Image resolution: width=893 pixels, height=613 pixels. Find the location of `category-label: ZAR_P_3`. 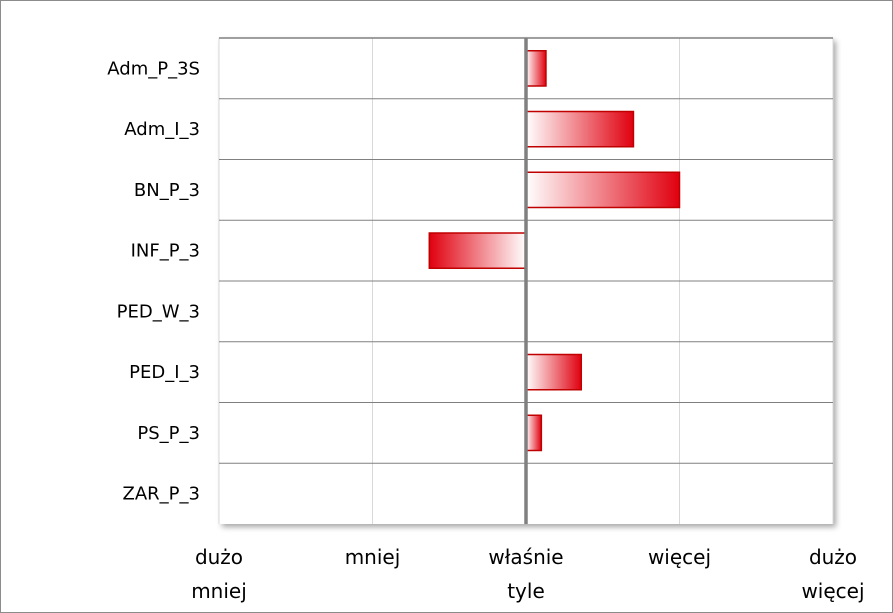

category-label: ZAR_P_3 is located at coordinates (161, 494).